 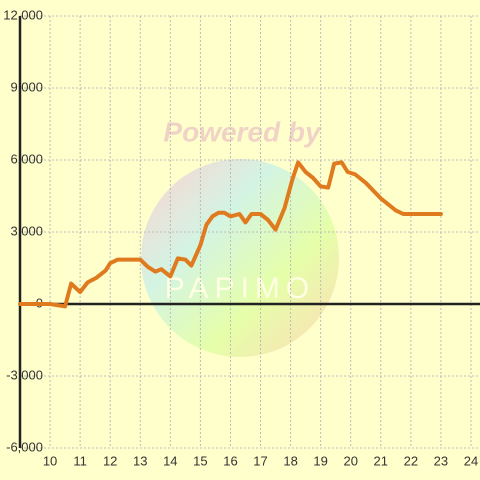 What do you see at coordinates (471, 460) in the screenshot?
I see `x-tick-label: 24` at bounding box center [471, 460].